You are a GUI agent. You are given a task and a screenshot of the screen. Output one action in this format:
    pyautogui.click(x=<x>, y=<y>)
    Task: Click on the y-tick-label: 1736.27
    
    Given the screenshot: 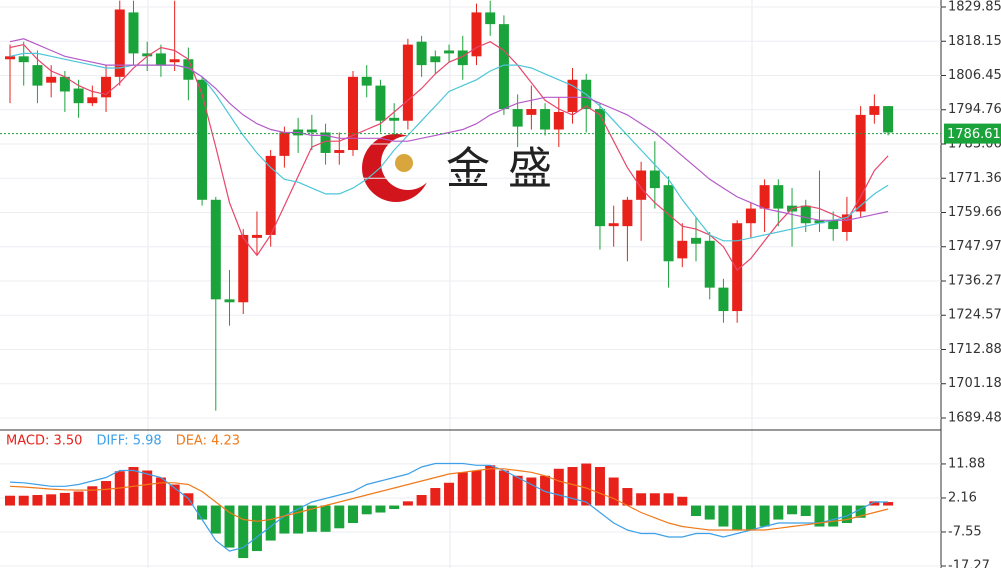 What is the action you would take?
    pyautogui.click(x=974, y=280)
    